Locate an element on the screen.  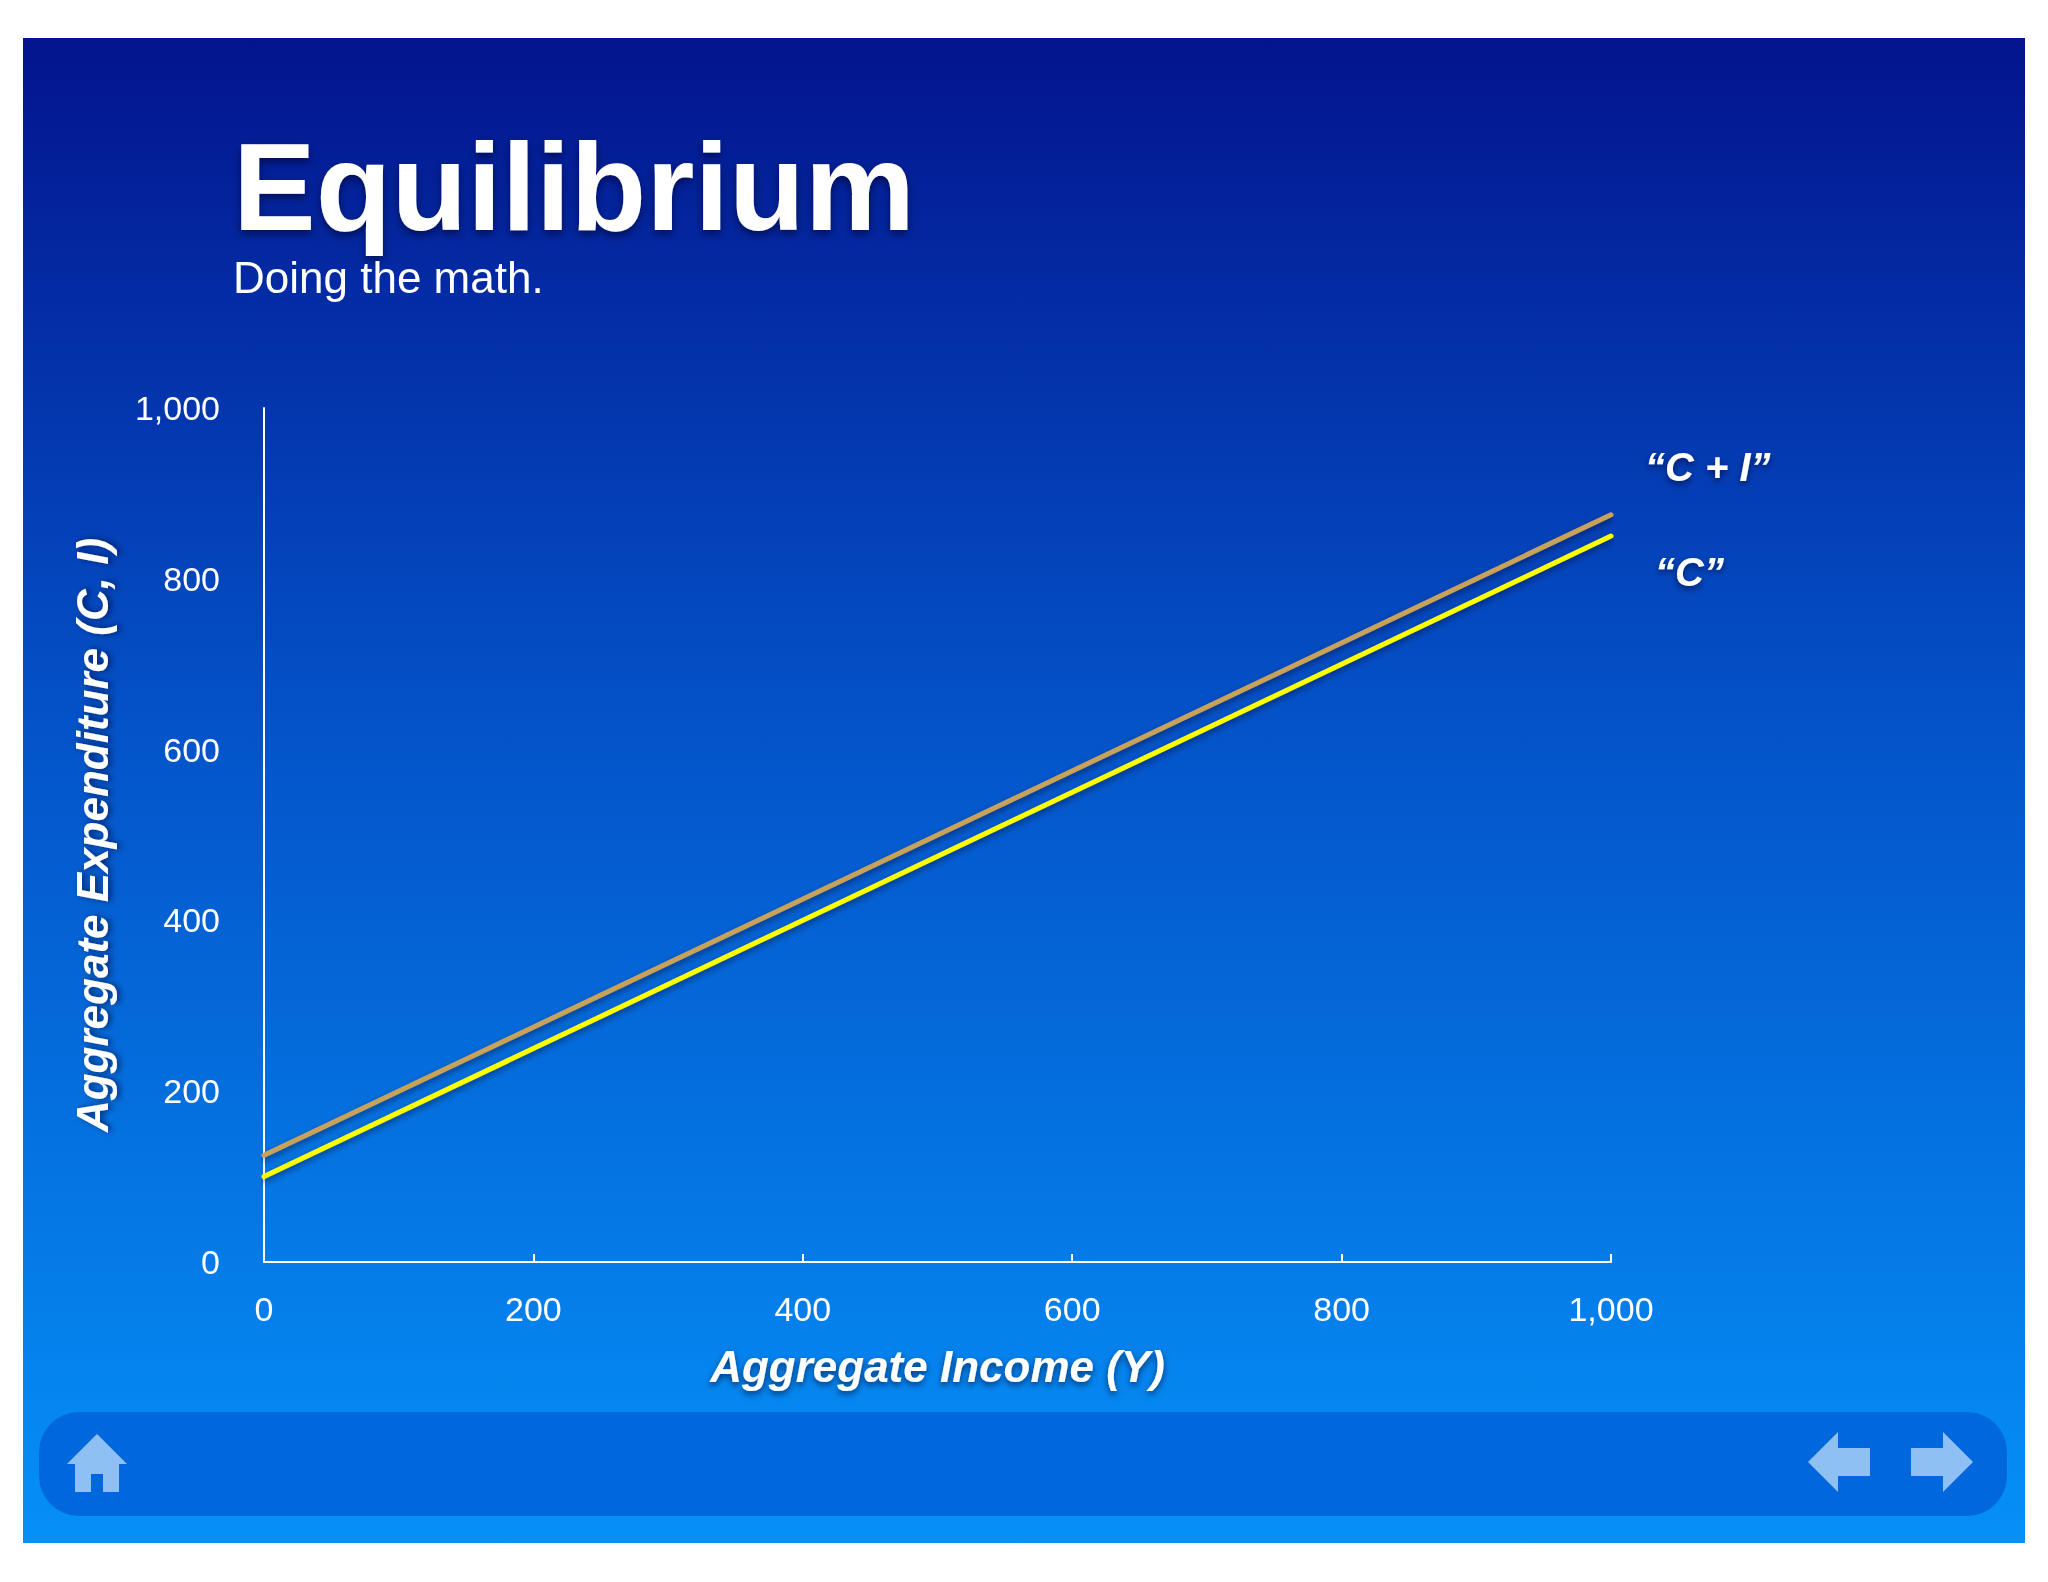
y-tick-label: 400 is located at coordinates (191, 920).